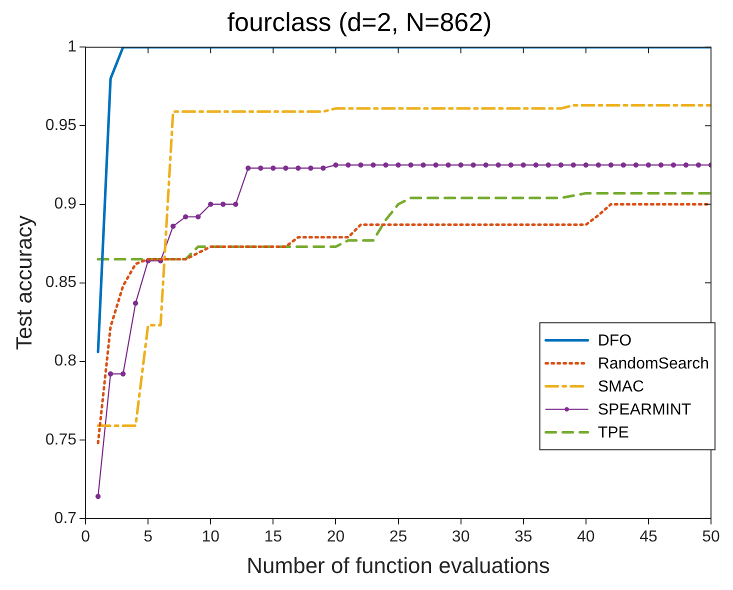  What do you see at coordinates (72, 47) in the screenshot?
I see `y-tick-label: 1` at bounding box center [72, 47].